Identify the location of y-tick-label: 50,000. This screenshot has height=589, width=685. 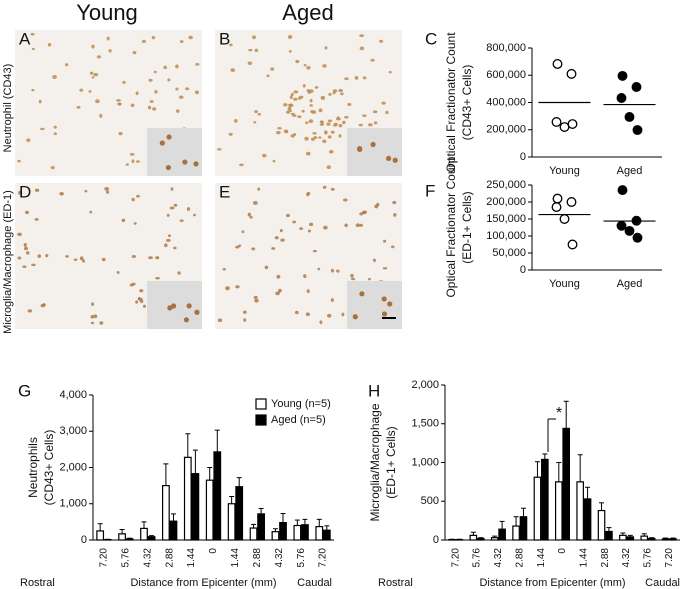
(509, 253).